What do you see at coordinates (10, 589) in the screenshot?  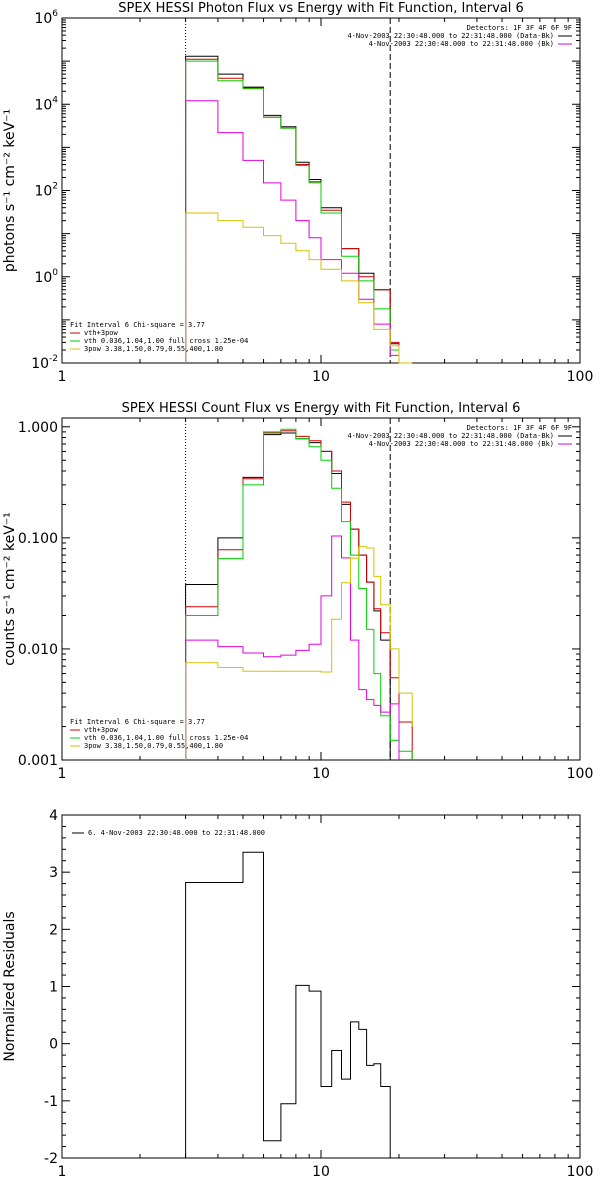 I see `y-axis-label: counts s⁻¹ cm⁻² keV⁻¹` at bounding box center [10, 589].